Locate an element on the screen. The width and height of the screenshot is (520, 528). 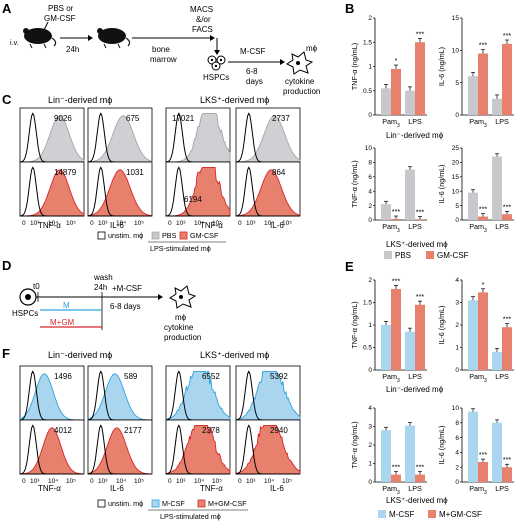
y-axis-label: TNF-α (ng/mL) is located at coordinates (354, 183).